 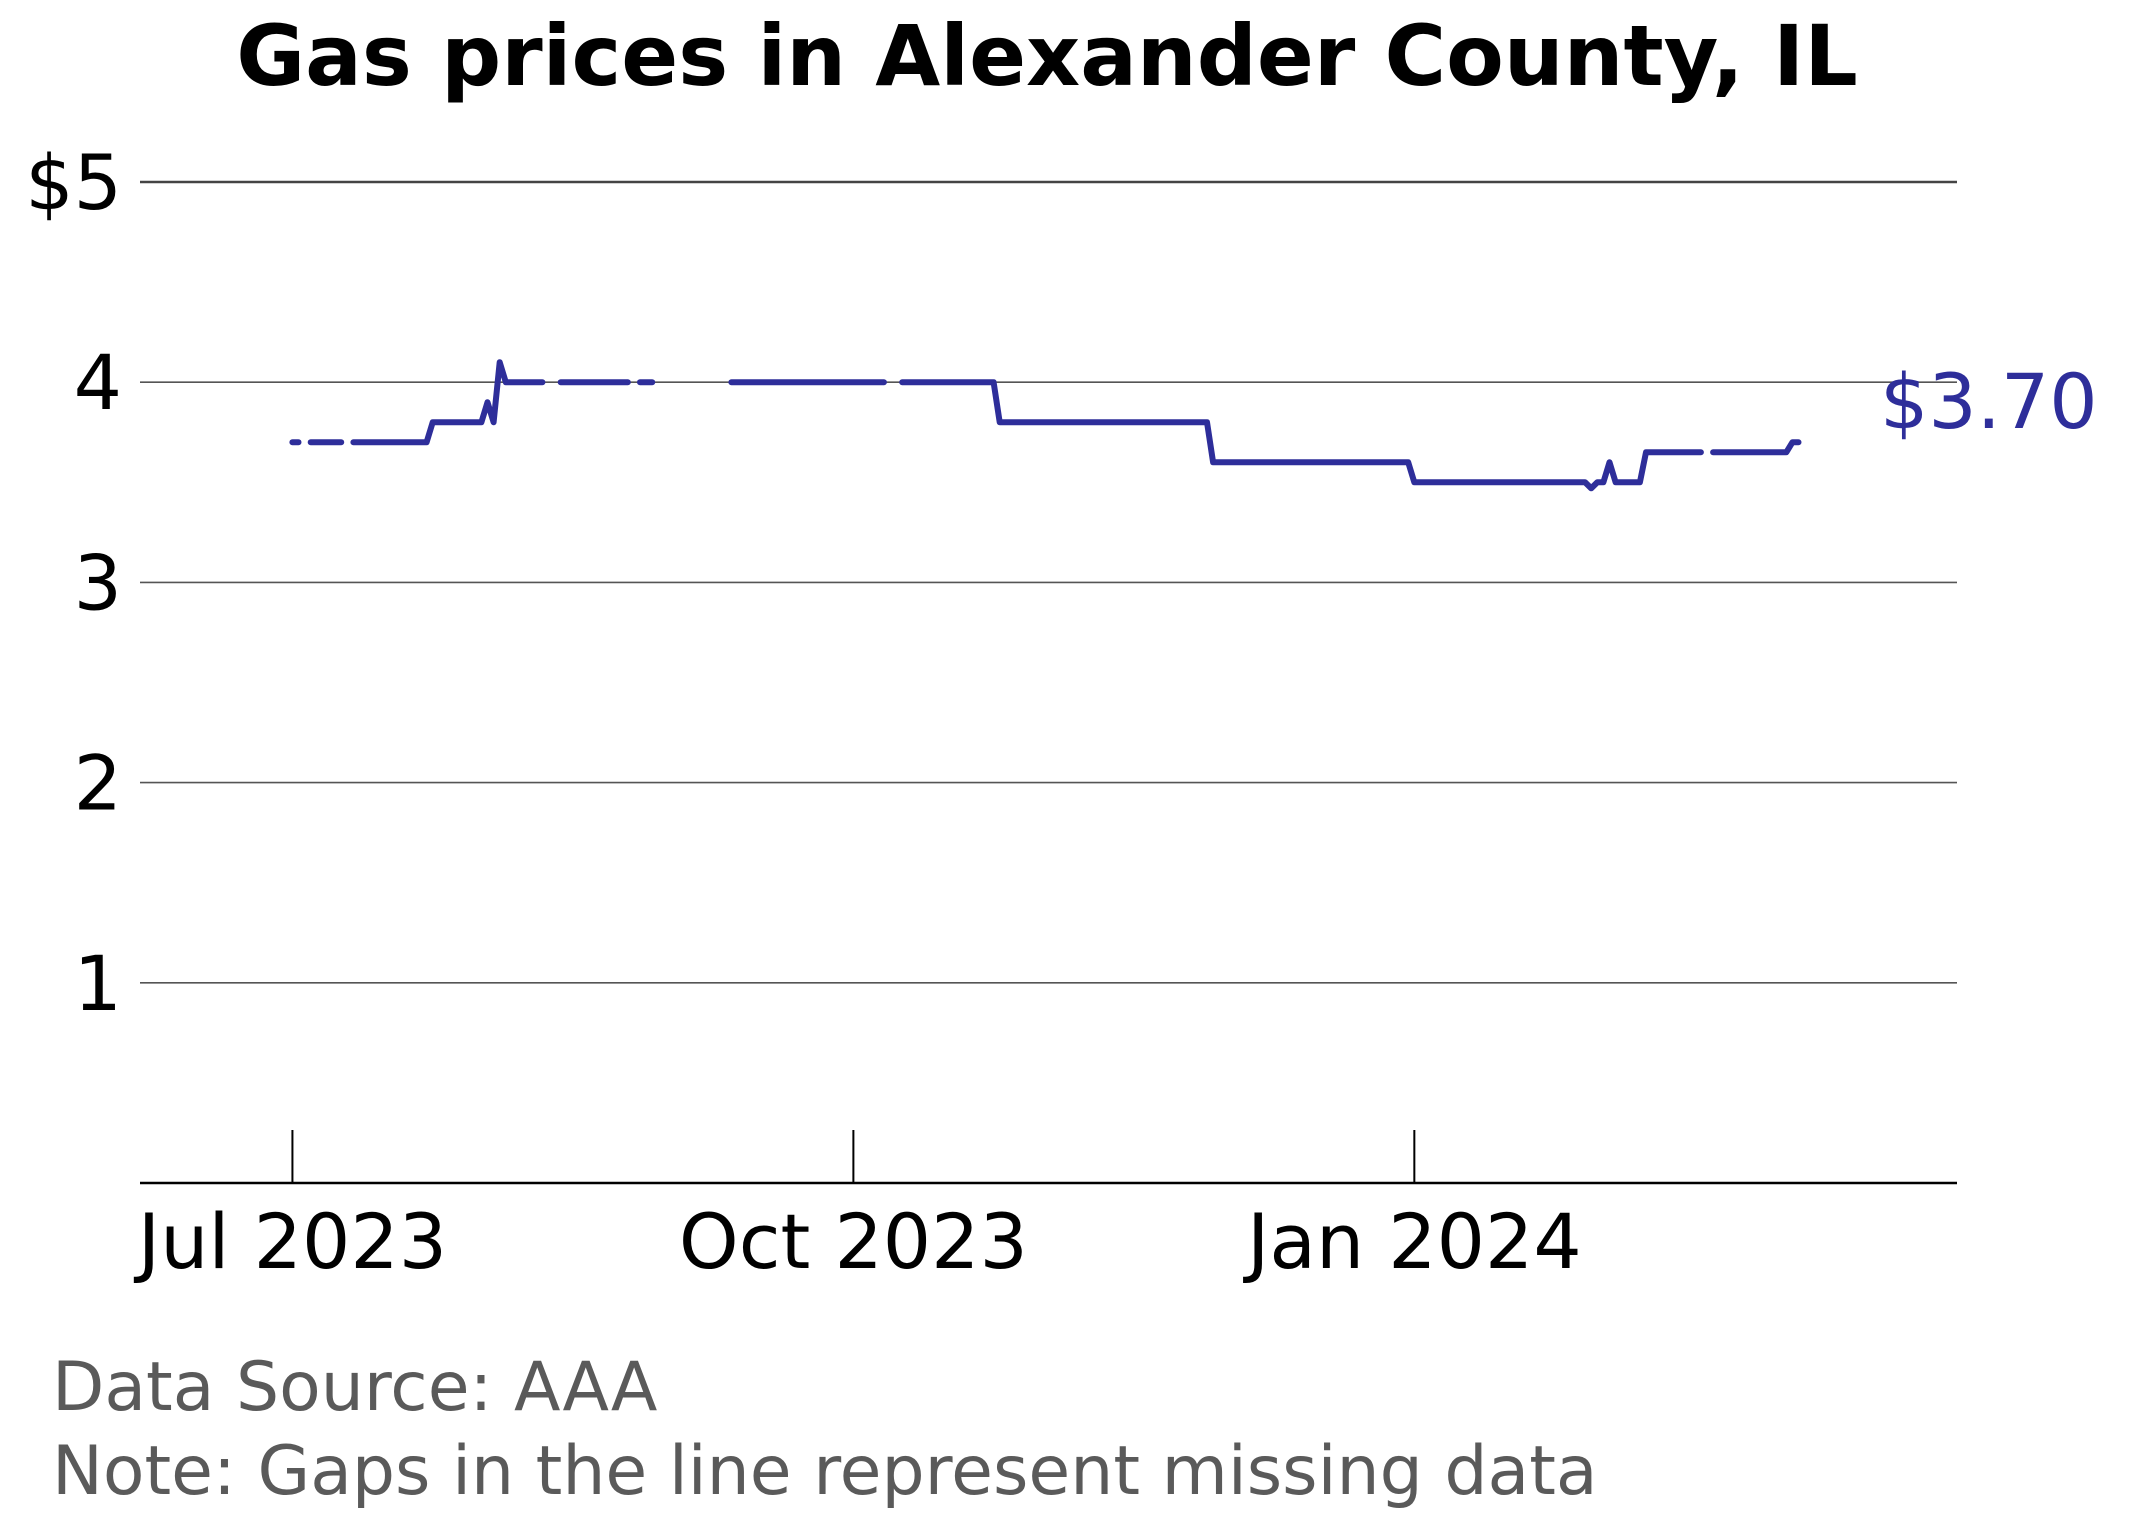 What do you see at coordinates (98, 582) in the screenshot?
I see `y-tick-label: 3` at bounding box center [98, 582].